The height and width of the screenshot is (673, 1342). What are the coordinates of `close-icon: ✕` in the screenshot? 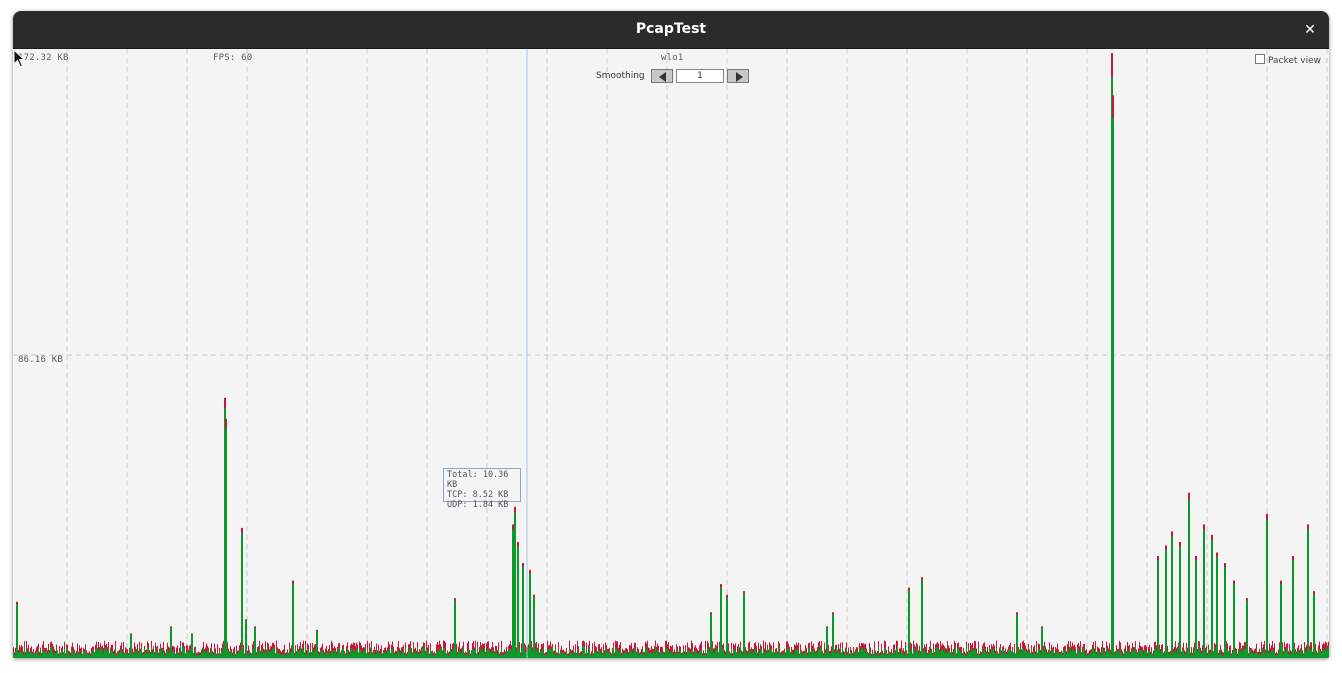 It's located at (1310, 30).